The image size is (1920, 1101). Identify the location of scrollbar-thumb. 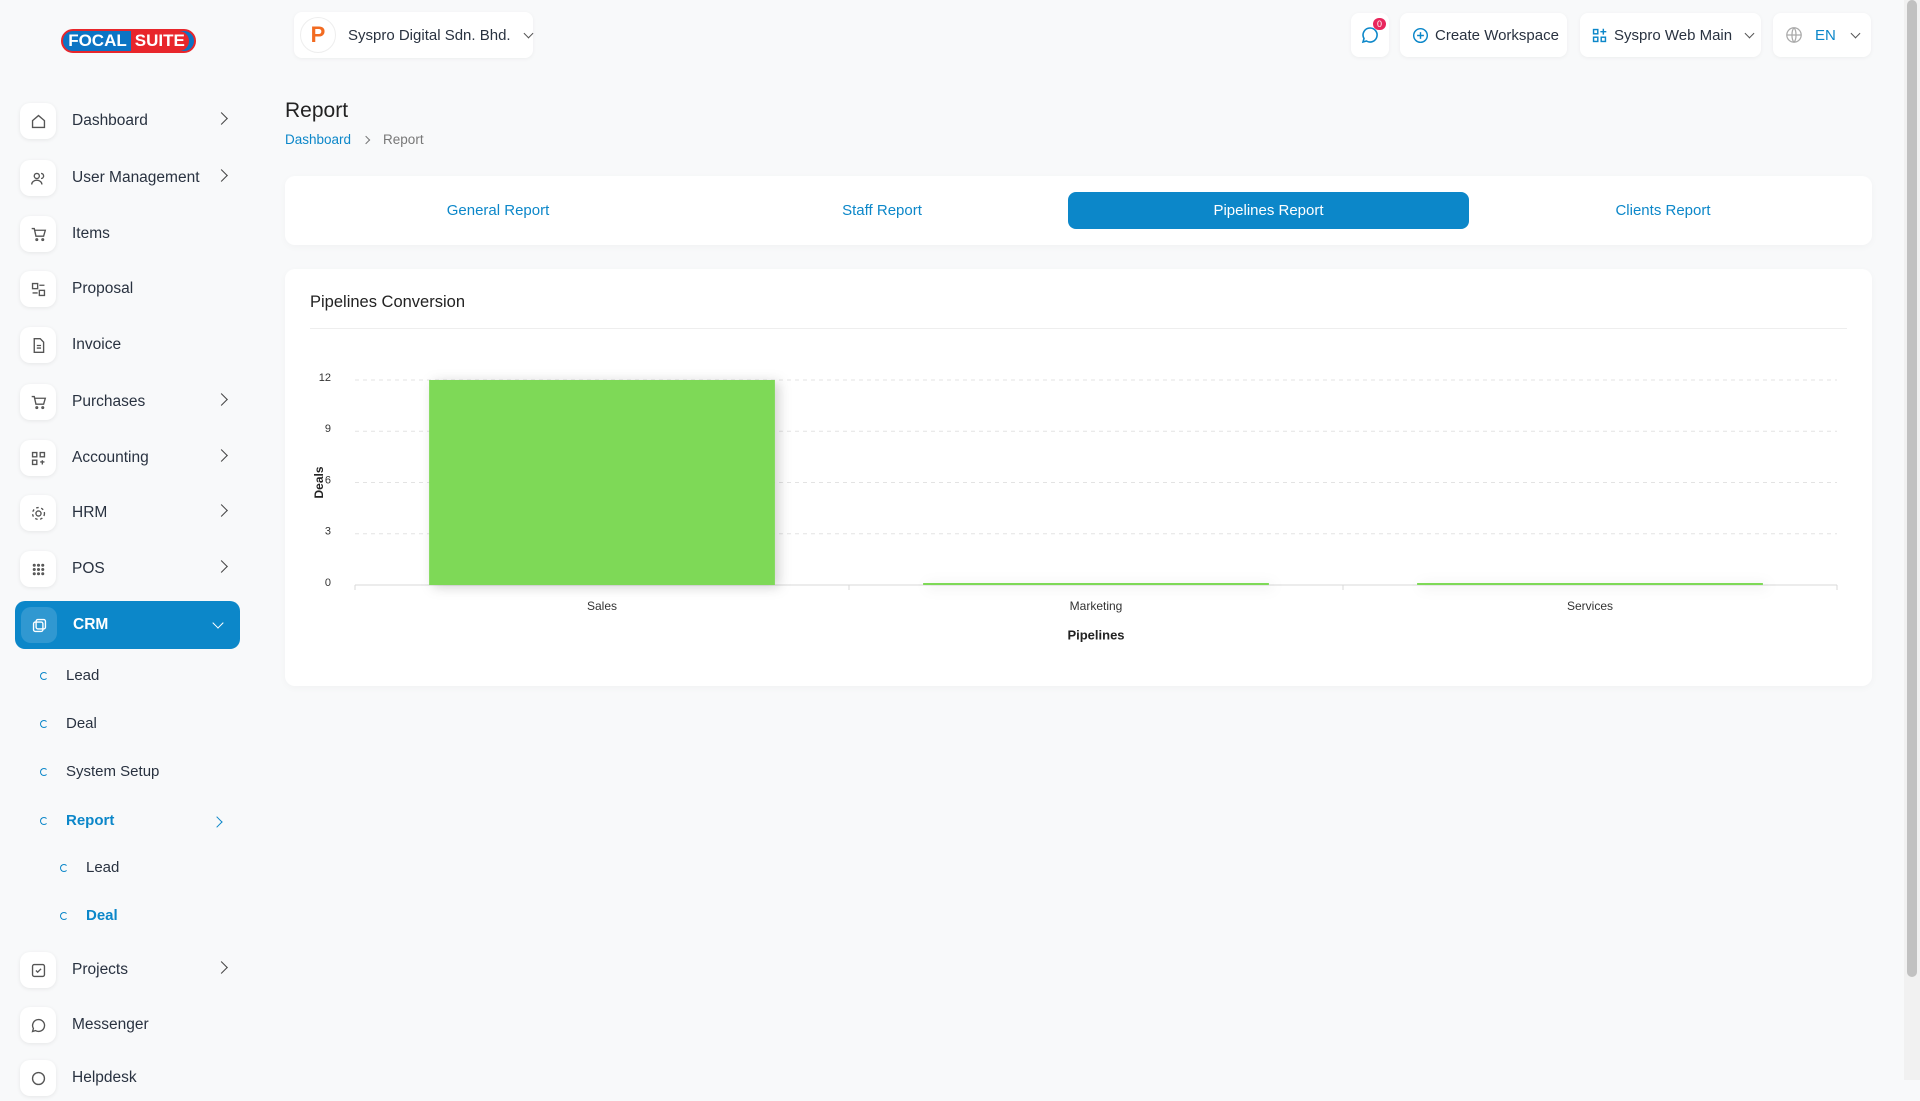
(1912, 488).